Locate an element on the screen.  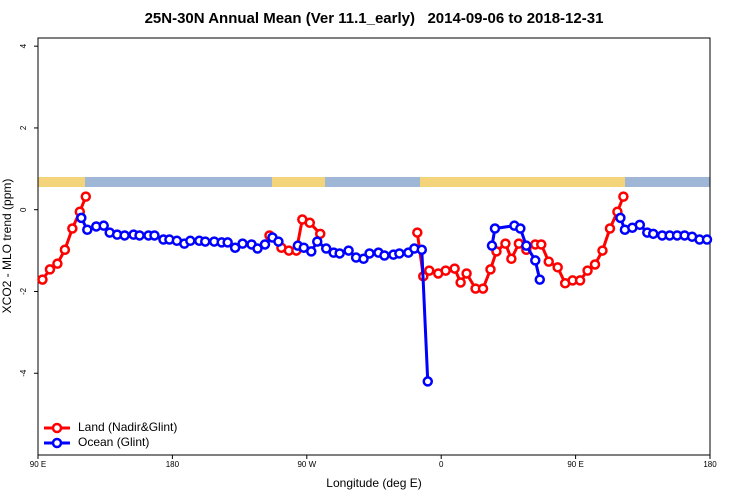
x-tick-label: 0 is located at coordinates (441, 464).